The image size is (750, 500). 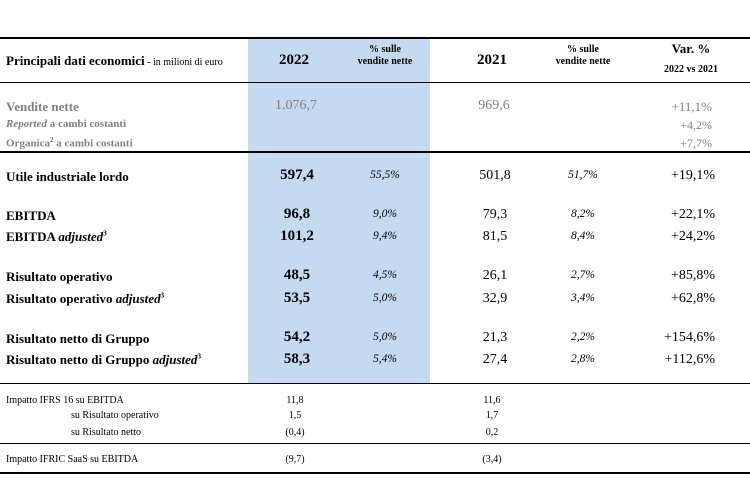 What do you see at coordinates (583, 214) in the screenshot?
I see `pct-2021: 8,2%` at bounding box center [583, 214].